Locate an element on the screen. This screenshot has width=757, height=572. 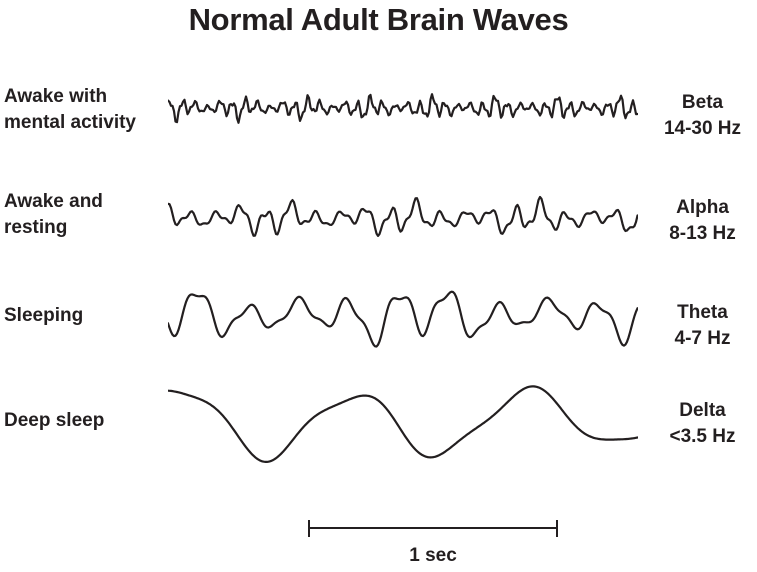
band-name: Delta is located at coordinates (702, 410).